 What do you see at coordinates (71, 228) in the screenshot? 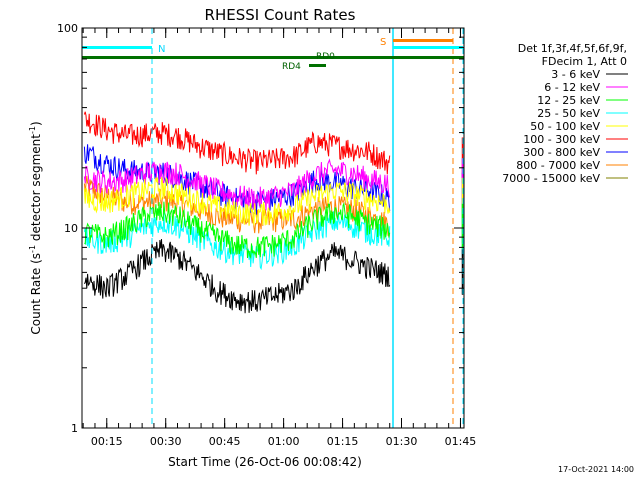
I see `y-tick-label: 10` at bounding box center [71, 228].